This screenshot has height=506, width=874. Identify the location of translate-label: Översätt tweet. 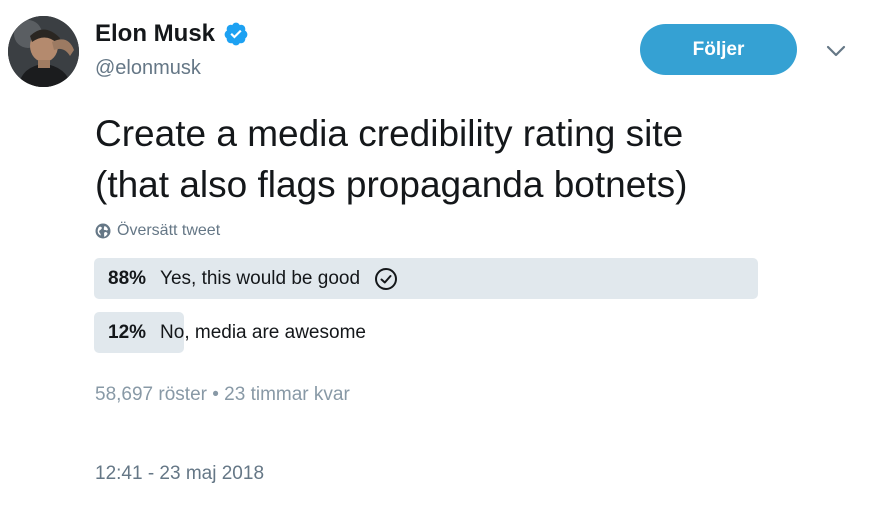
(169, 230).